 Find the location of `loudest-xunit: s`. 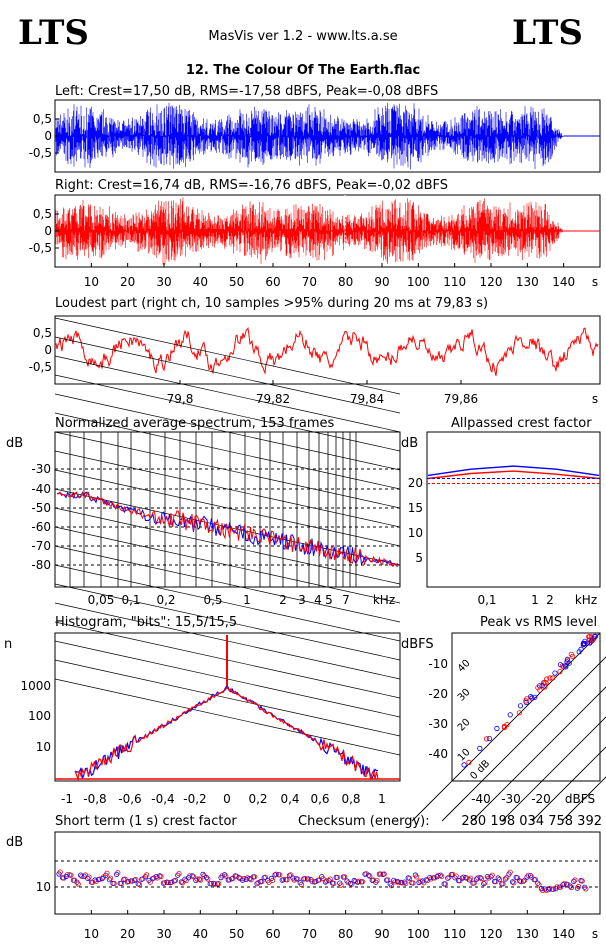

loudest-xunit: s is located at coordinates (595, 399).